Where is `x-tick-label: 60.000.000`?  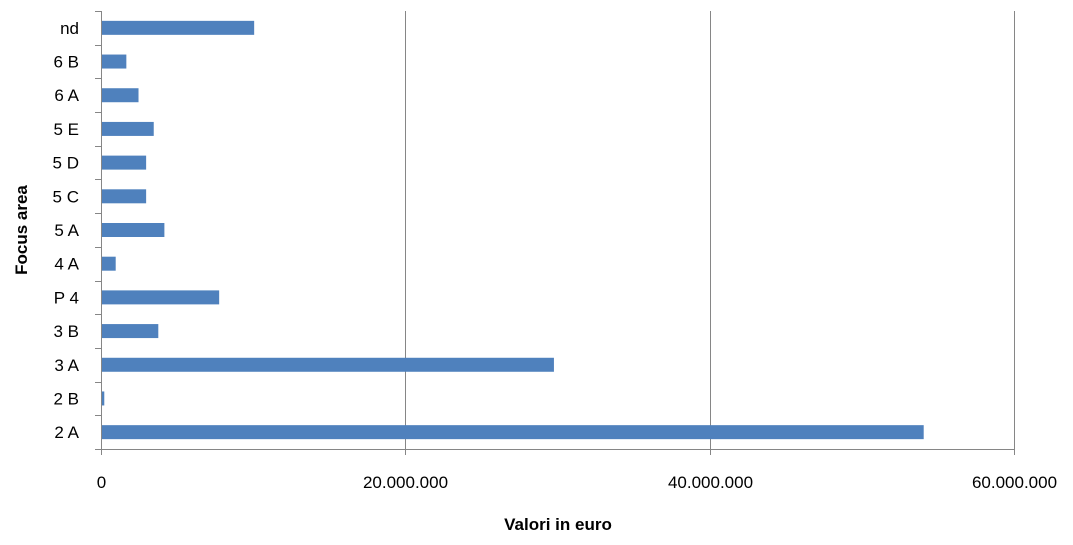 x-tick-label: 60.000.000 is located at coordinates (1014, 482).